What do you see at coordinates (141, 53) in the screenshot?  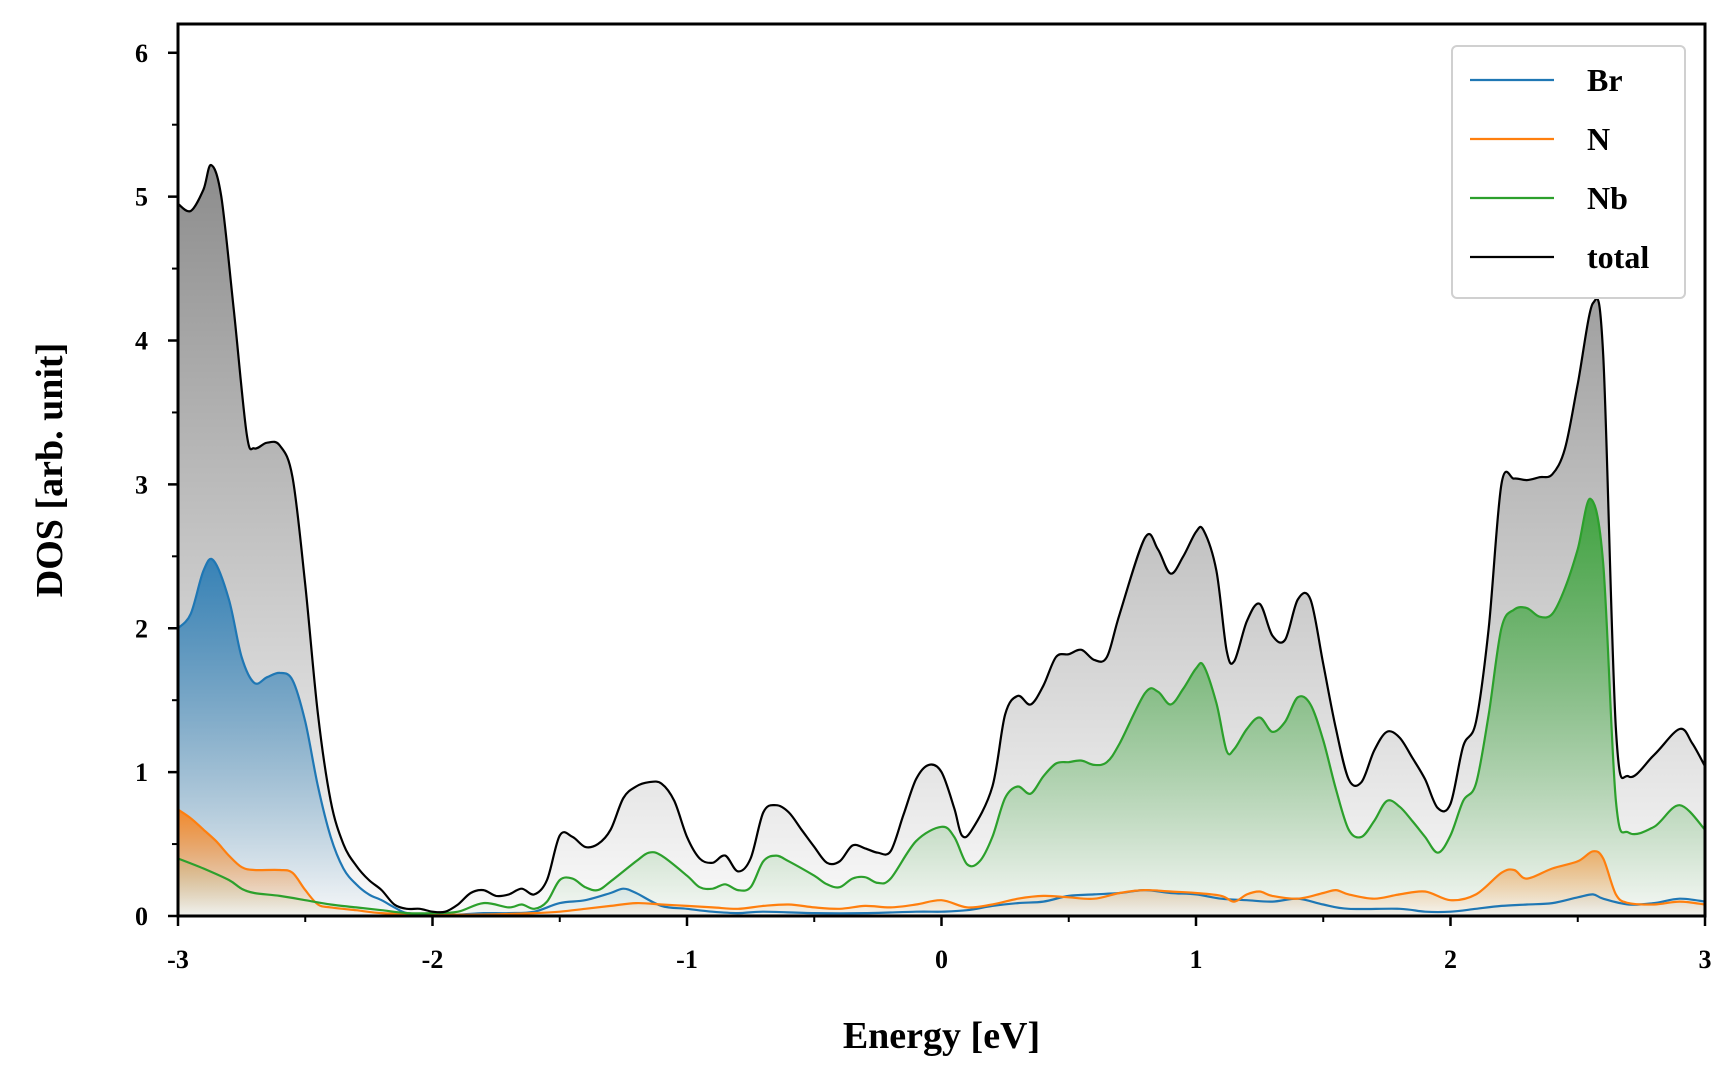 I see `y-tick-label: 6` at bounding box center [141, 53].